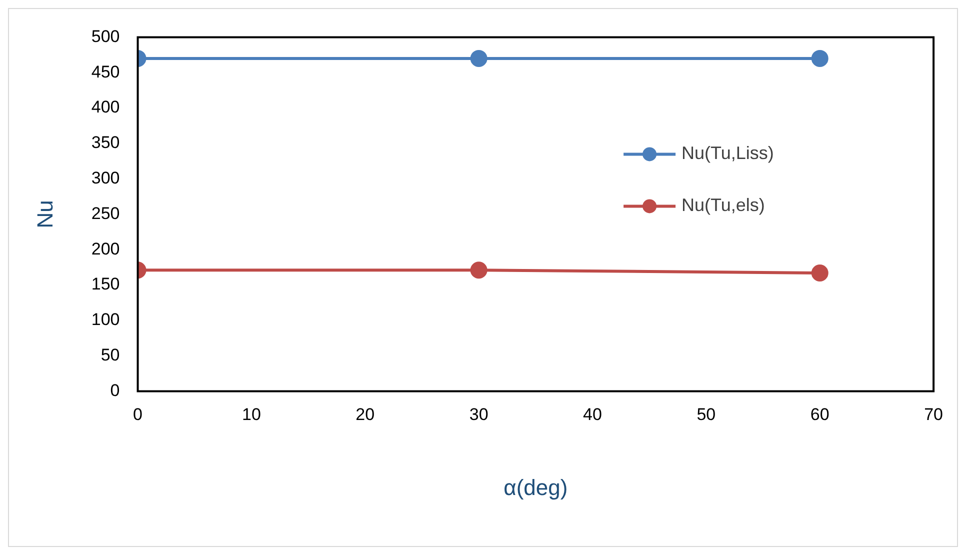 This screenshot has width=960, height=549. Describe the element at coordinates (536, 487) in the screenshot. I see `x-axis-title: α(deg)` at that location.